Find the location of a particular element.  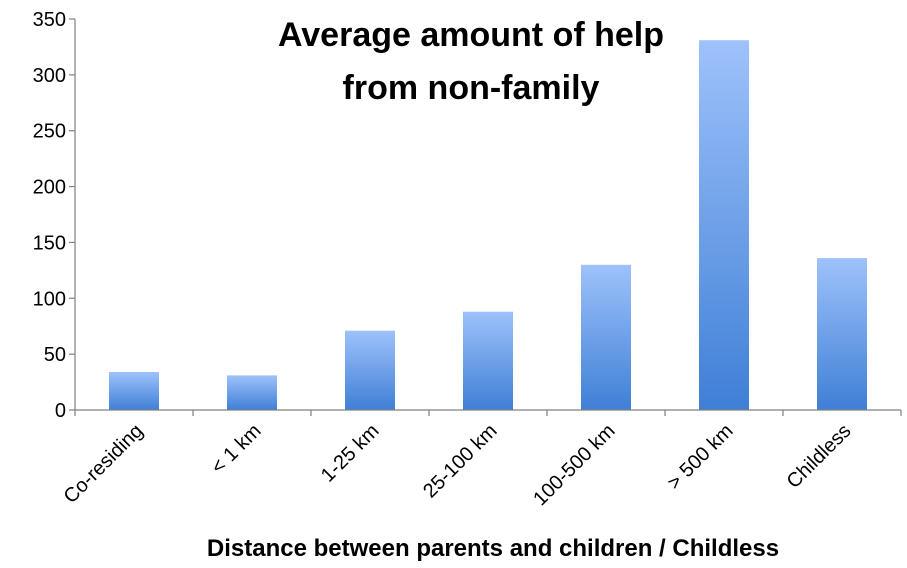

x-tick-label-5: > 500 km is located at coordinates (700, 457).